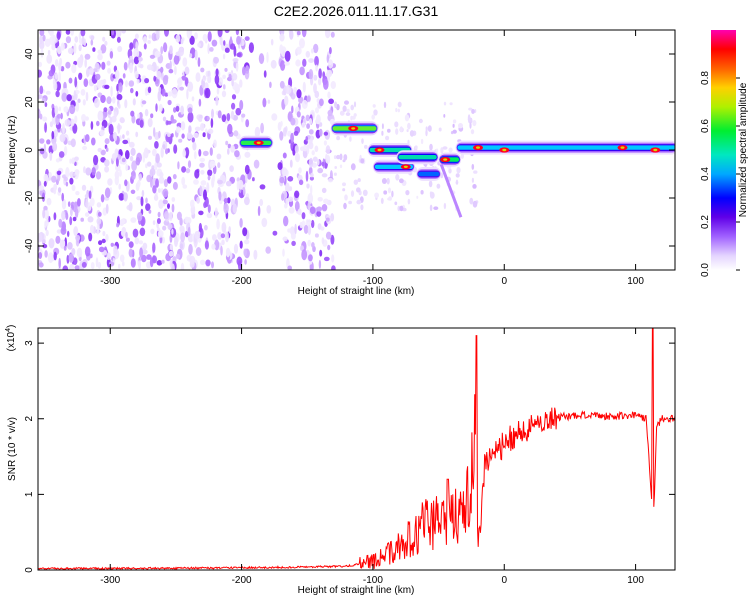 This screenshot has width=750, height=600. Describe the element at coordinates (504, 281) in the screenshot. I see `heatmap-xtick-label: 0` at that location.